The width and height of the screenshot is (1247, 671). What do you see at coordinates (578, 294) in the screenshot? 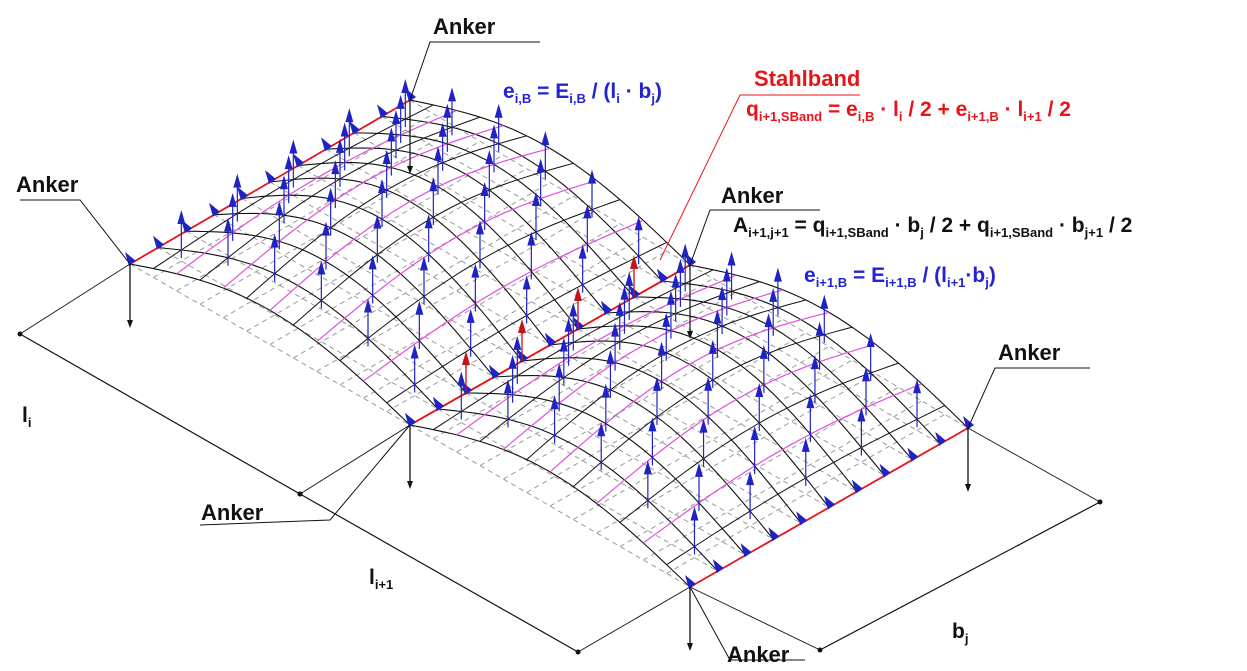
I see `reaction-arrow-head` at bounding box center [578, 294].